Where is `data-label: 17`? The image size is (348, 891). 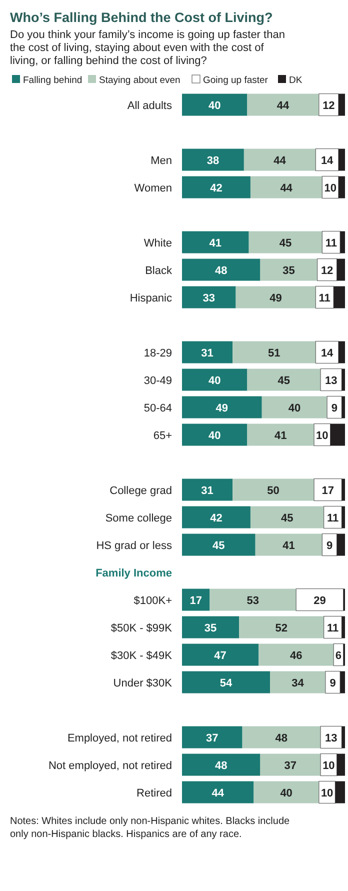 data-label: 17 is located at coordinates (328, 490).